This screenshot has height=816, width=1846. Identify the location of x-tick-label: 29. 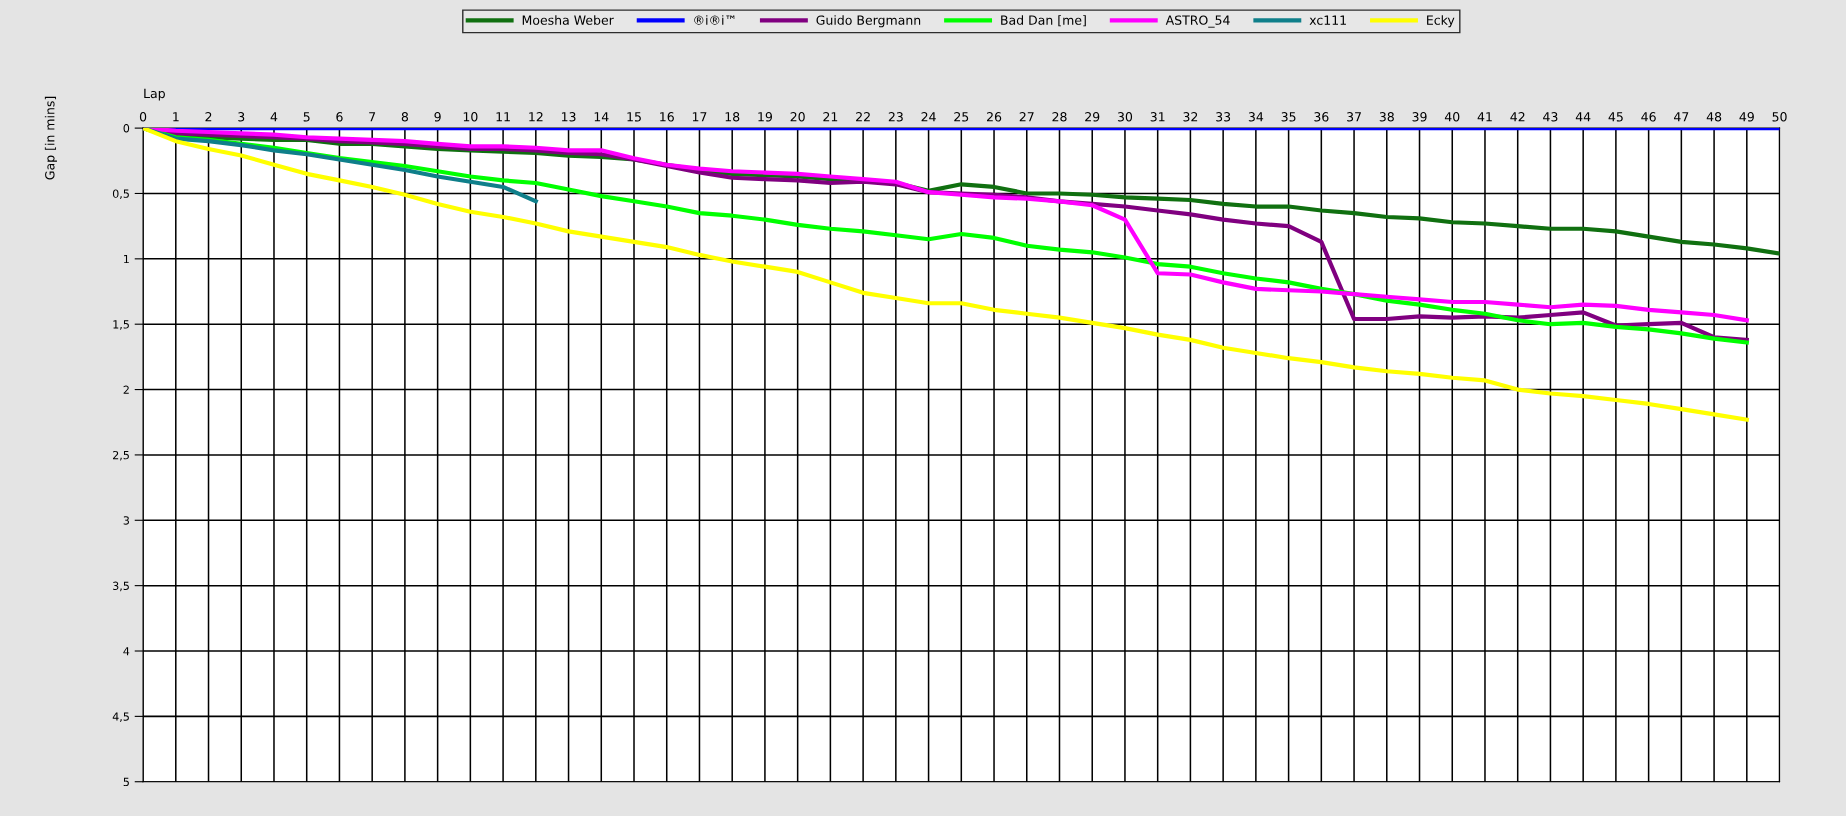
(1092, 117).